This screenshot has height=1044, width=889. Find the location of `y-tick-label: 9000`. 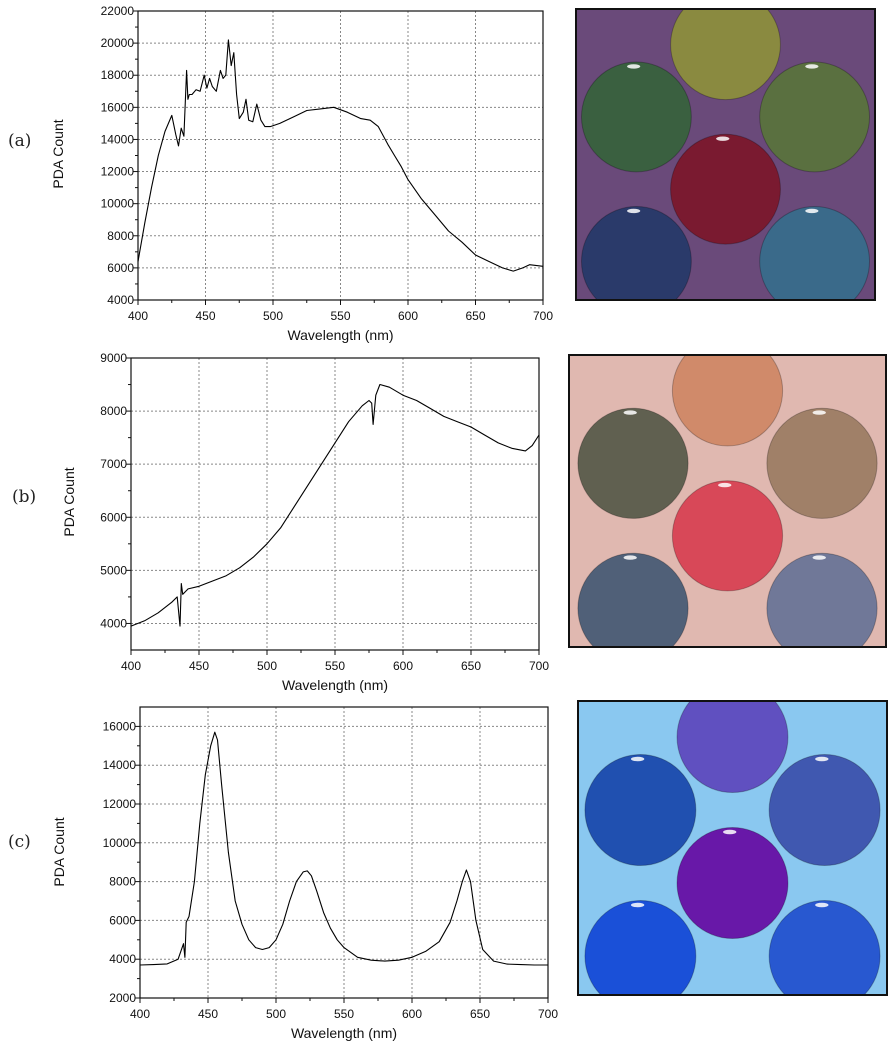

y-tick-label: 9000 is located at coordinates (113, 358).